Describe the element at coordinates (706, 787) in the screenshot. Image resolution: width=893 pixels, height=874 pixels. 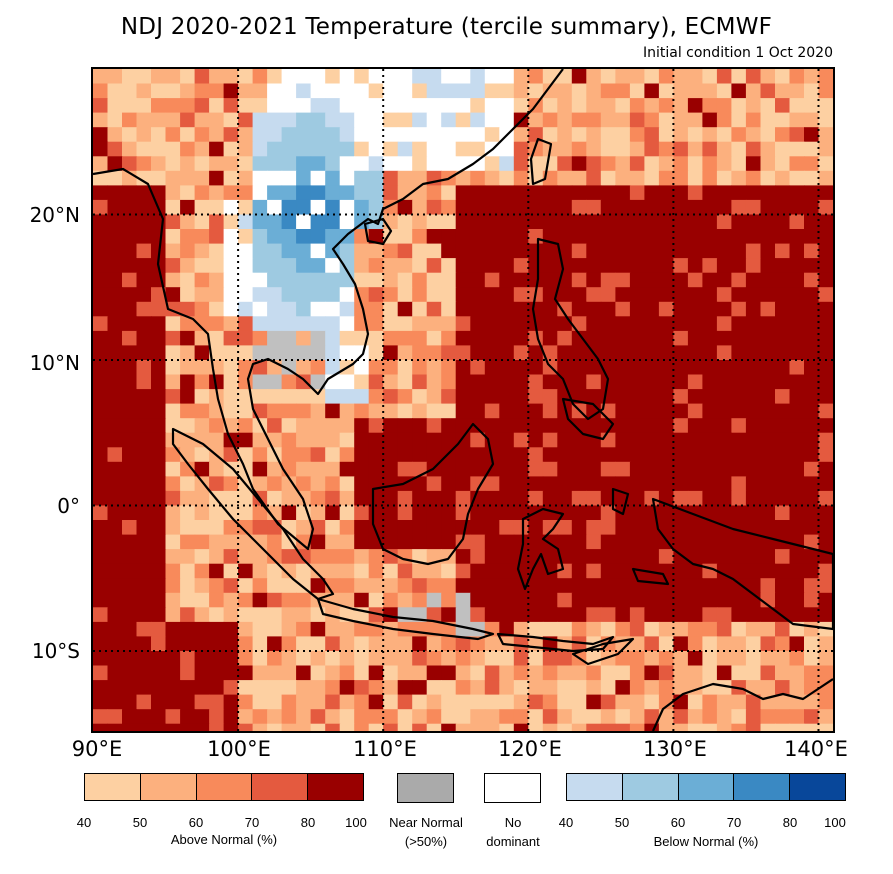
I see `legend-below-bar` at that location.